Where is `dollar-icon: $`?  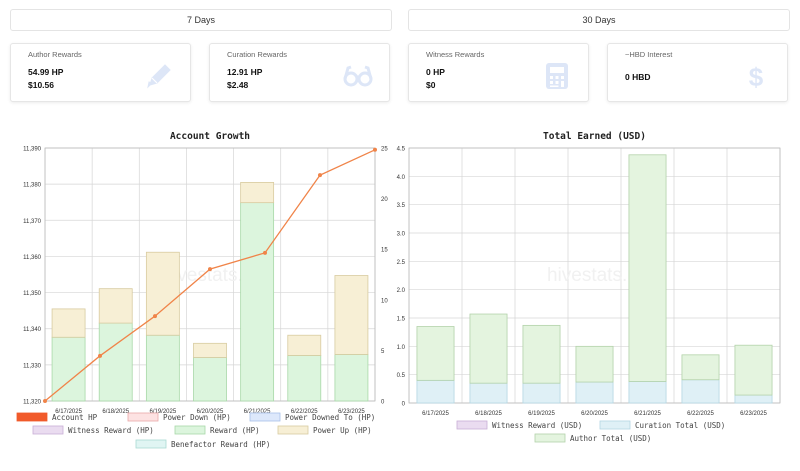 dollar-icon: $ is located at coordinates (756, 76).